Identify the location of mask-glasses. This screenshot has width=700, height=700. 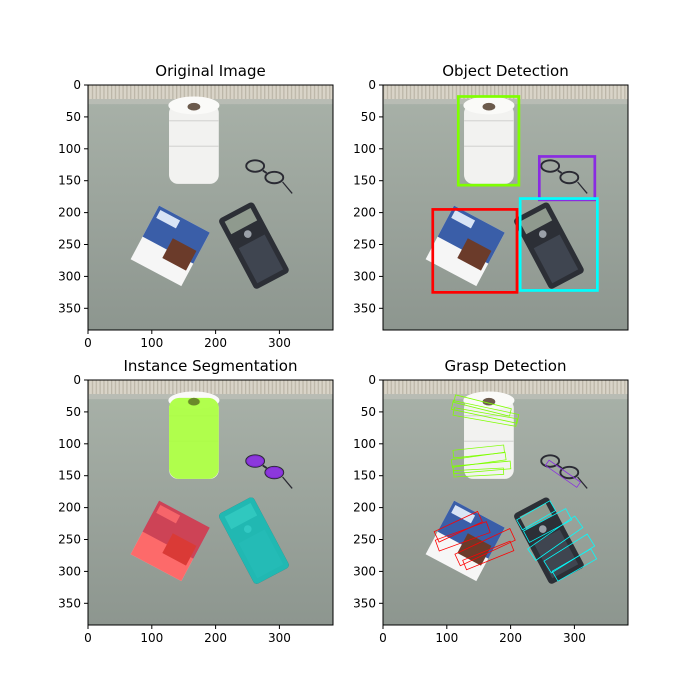
(265, 467).